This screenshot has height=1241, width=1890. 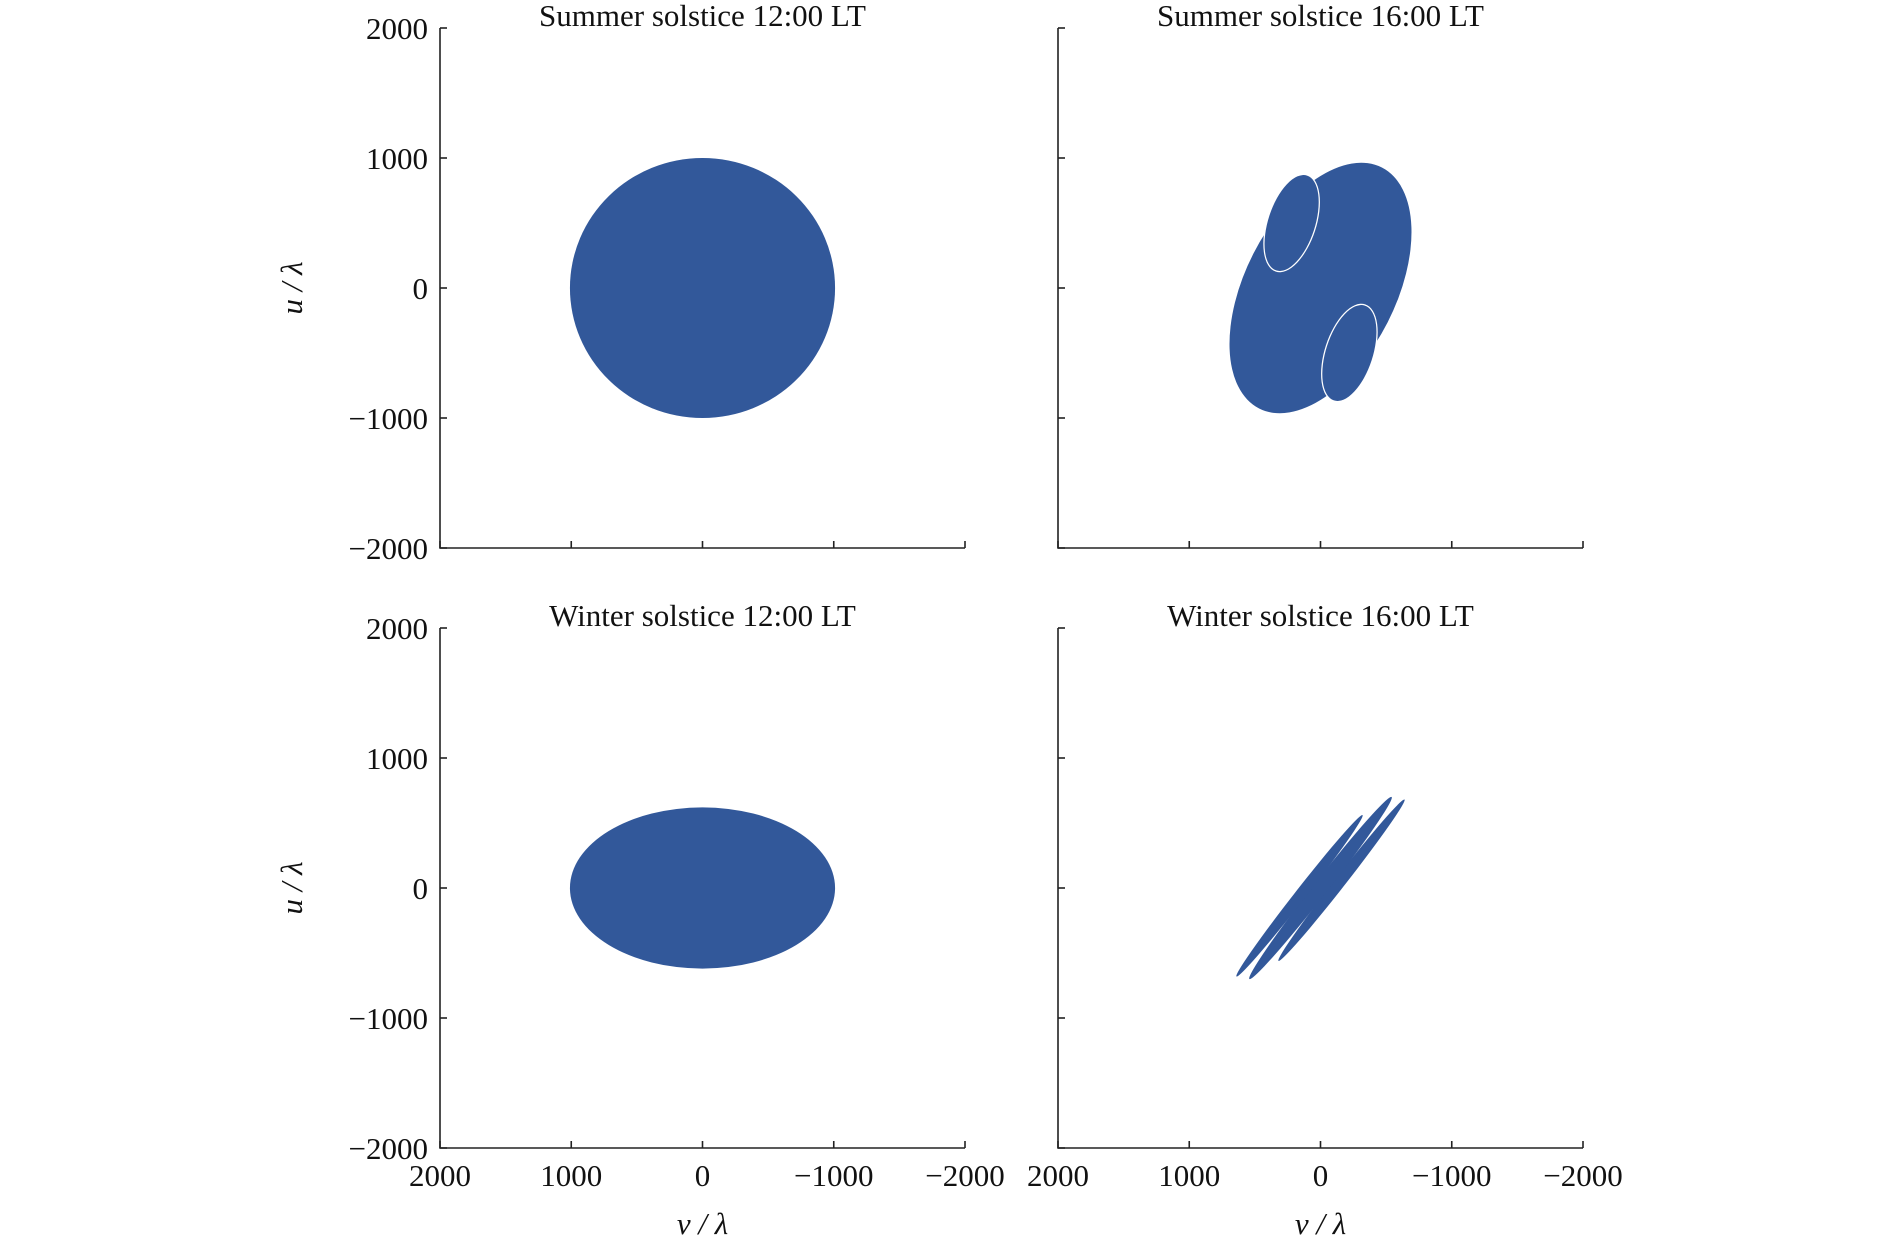 What do you see at coordinates (1320, 16) in the screenshot?
I see `panel-title: Summer solstice 16:00 LT` at bounding box center [1320, 16].